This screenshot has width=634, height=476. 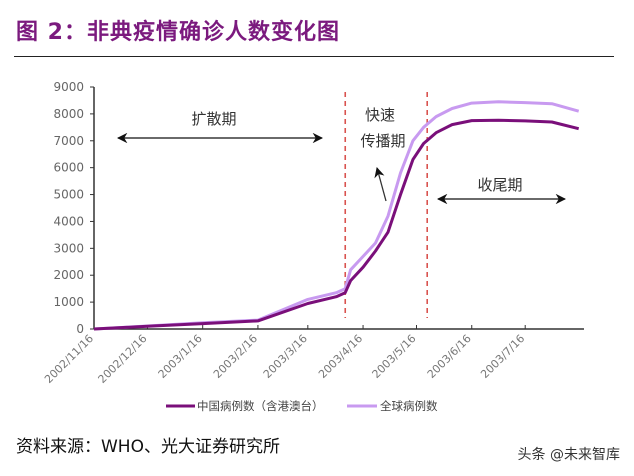 I want to click on watermark: 头条 @未来智库, so click(x=568, y=455).